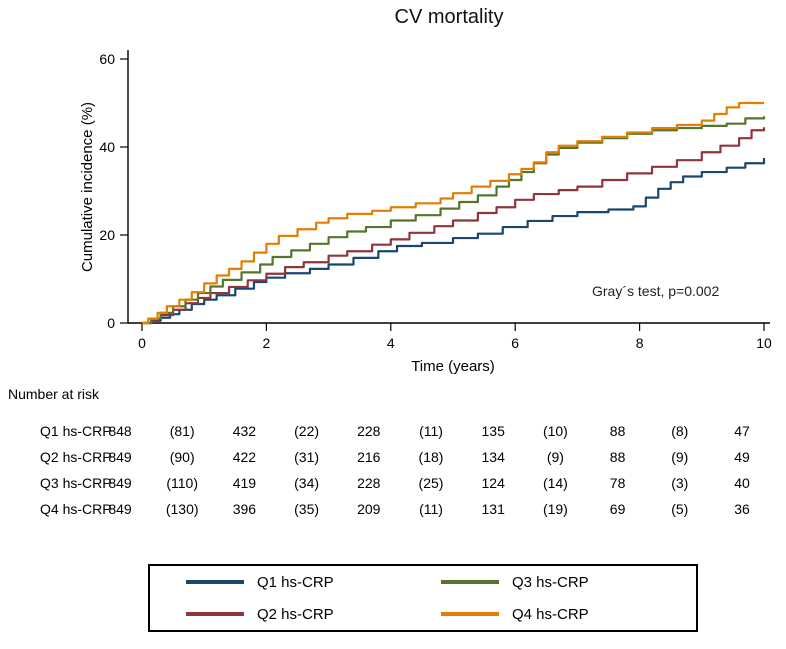 This screenshot has height=649, width=786. I want to click on risk-row-label: Q2 hs-CRP, so click(76, 457).